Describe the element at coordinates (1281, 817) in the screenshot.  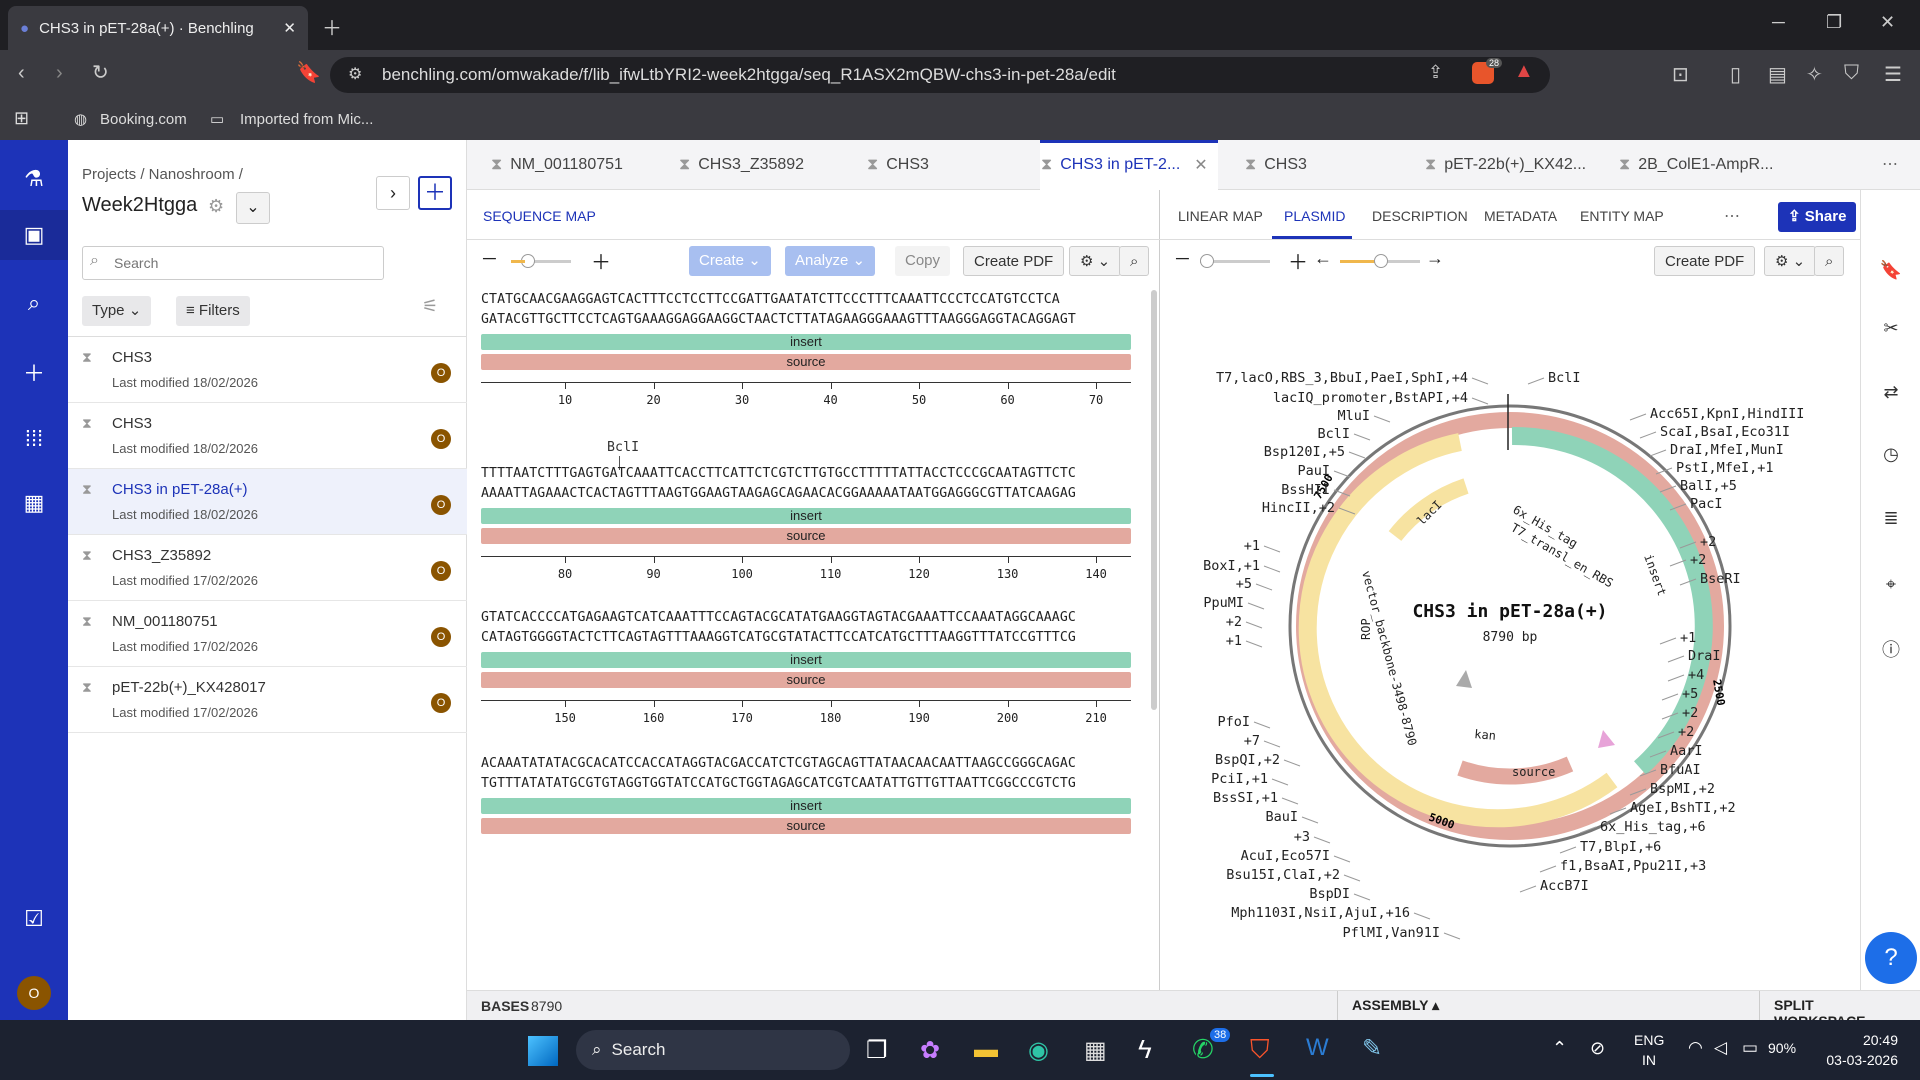
I see `enzyme-site-label: BauI` at that location.